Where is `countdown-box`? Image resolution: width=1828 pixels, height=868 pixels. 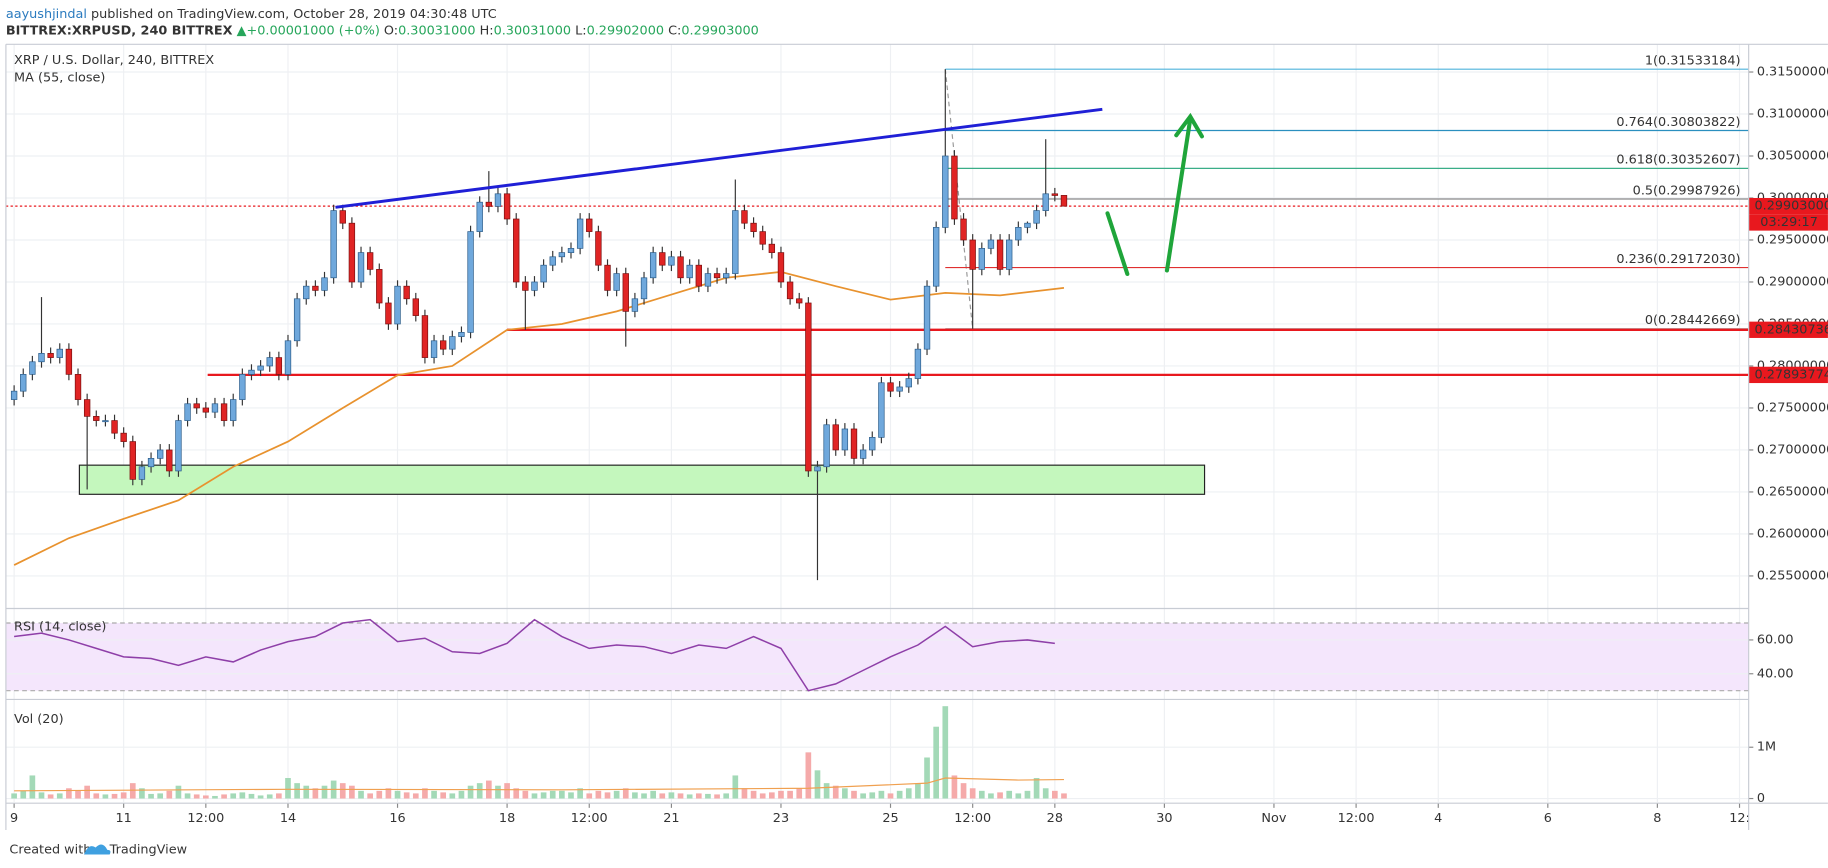
countdown-box is located at coordinates (1788, 222).